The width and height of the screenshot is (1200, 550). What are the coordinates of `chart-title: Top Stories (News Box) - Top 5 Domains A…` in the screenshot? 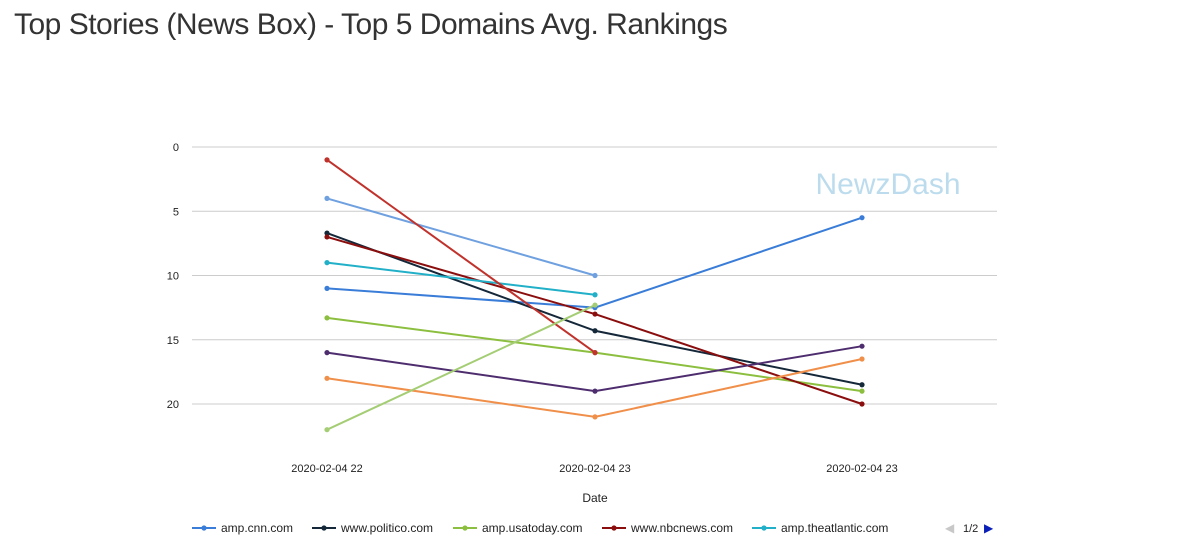 It's located at (371, 24).